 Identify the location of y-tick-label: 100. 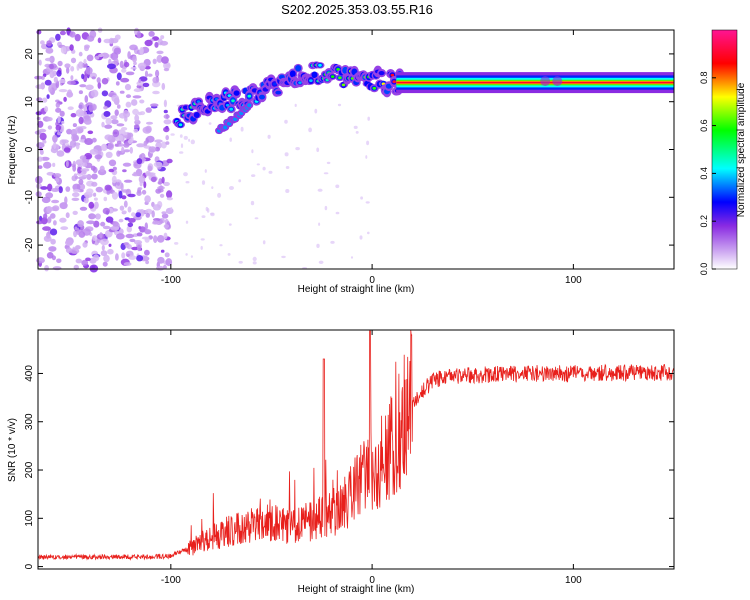
(29, 518).